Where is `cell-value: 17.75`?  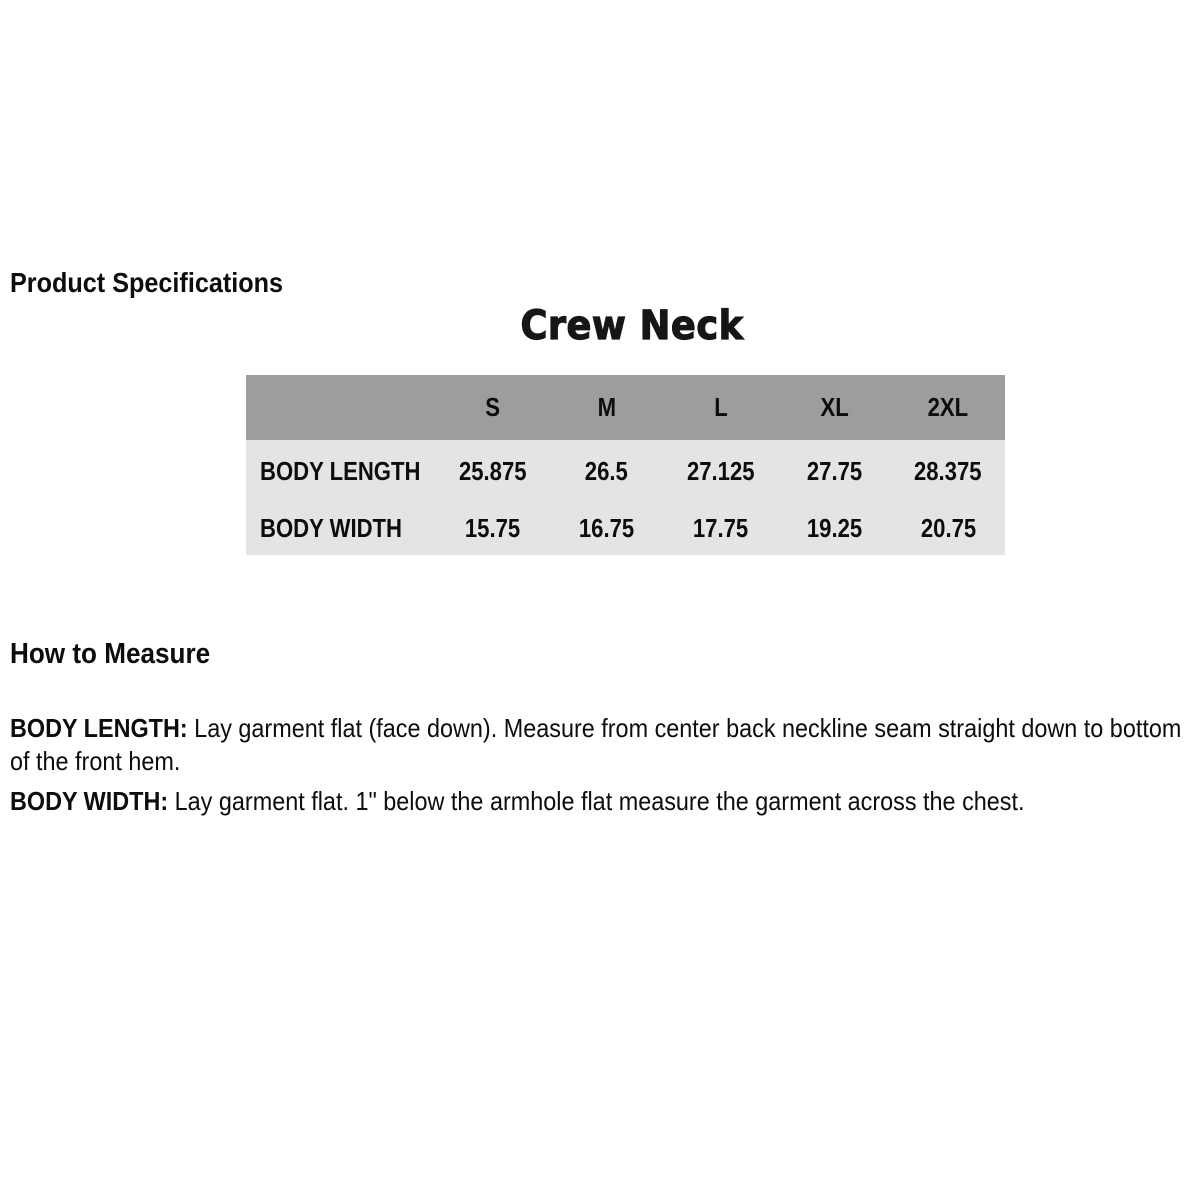
cell-value: 17.75 is located at coordinates (720, 528).